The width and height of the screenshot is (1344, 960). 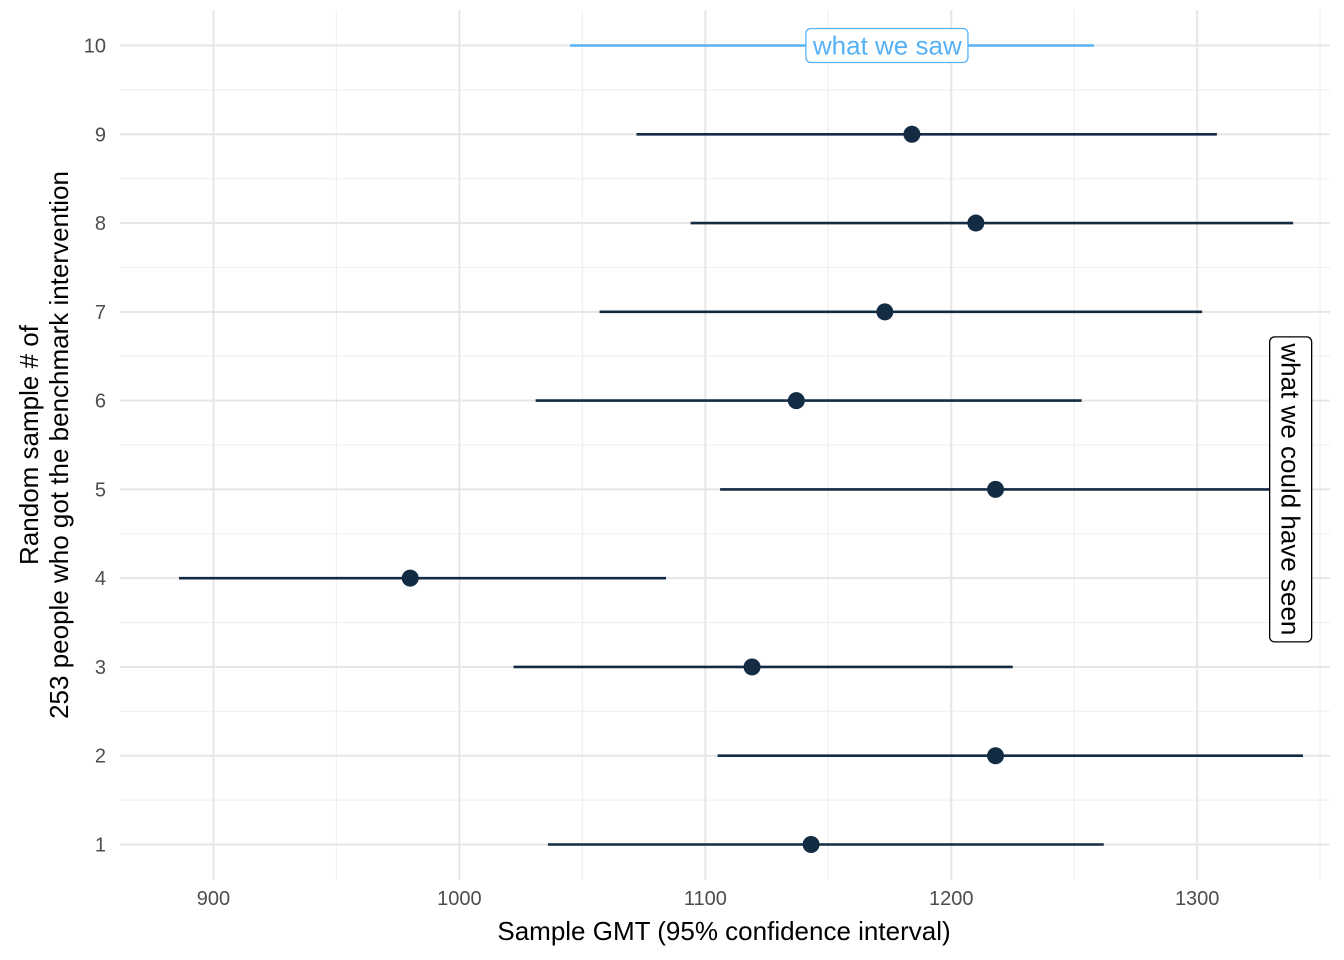 I want to click on x-axis-title: Sample GMT (95% confidence interval), so click(x=723, y=931).